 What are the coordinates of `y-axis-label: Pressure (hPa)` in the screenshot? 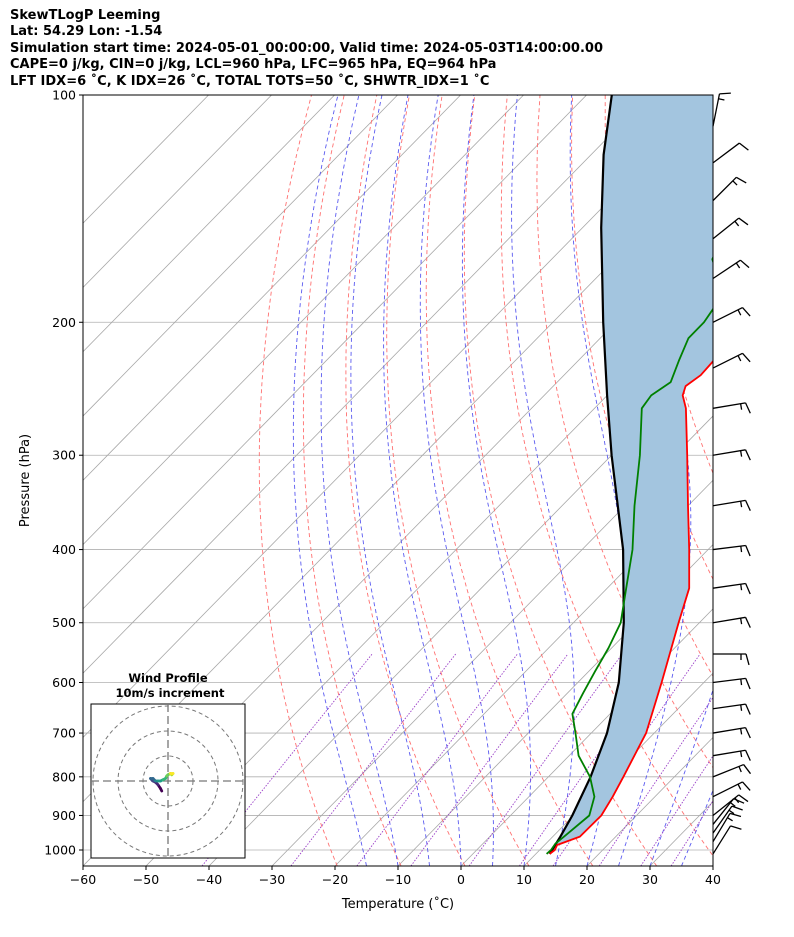 It's located at (25, 480).